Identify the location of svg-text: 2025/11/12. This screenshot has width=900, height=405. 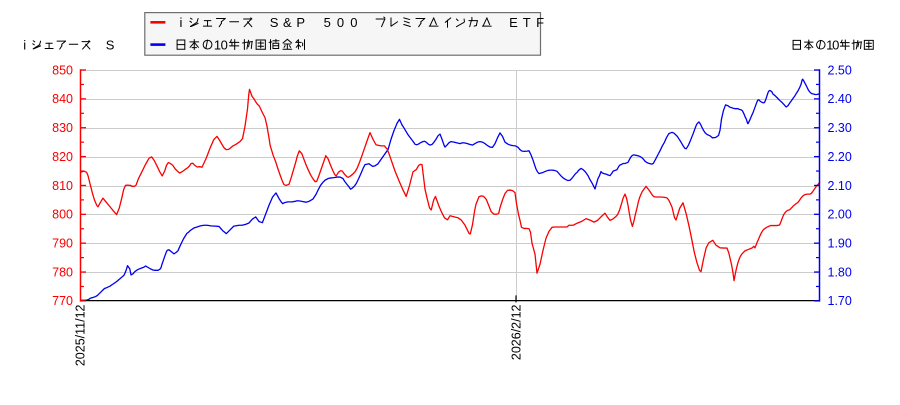
(80, 335).